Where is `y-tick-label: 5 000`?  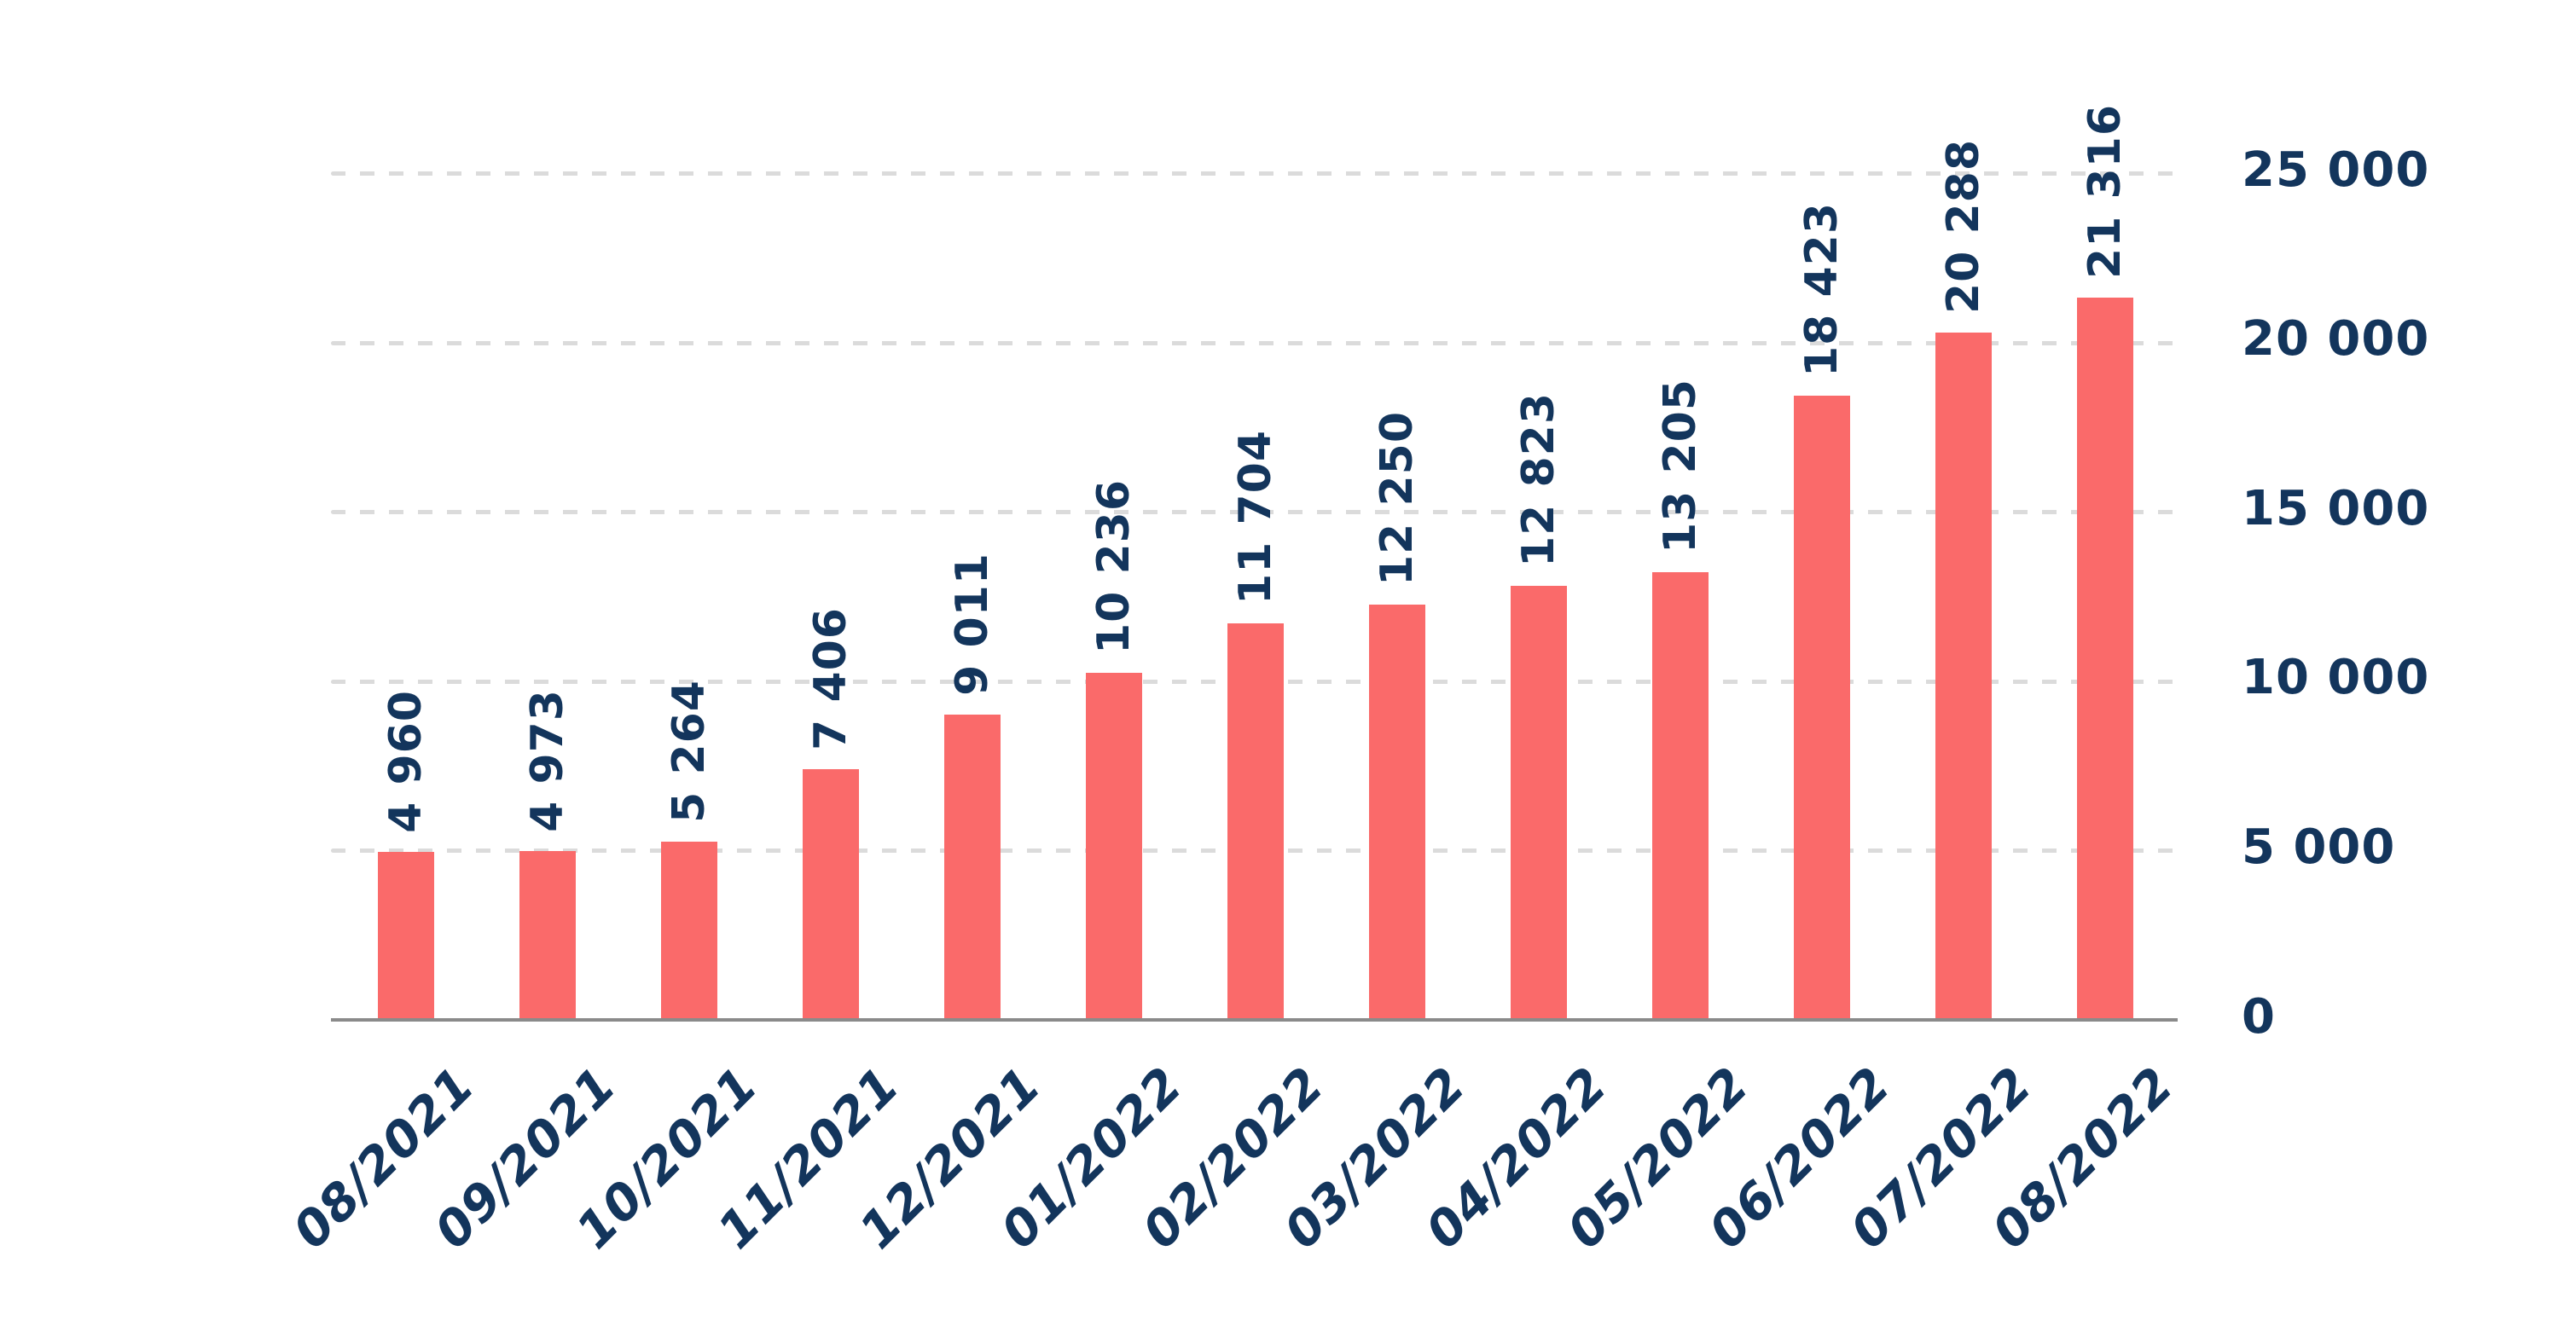
y-tick-label: 5 000 is located at coordinates (2319, 847).